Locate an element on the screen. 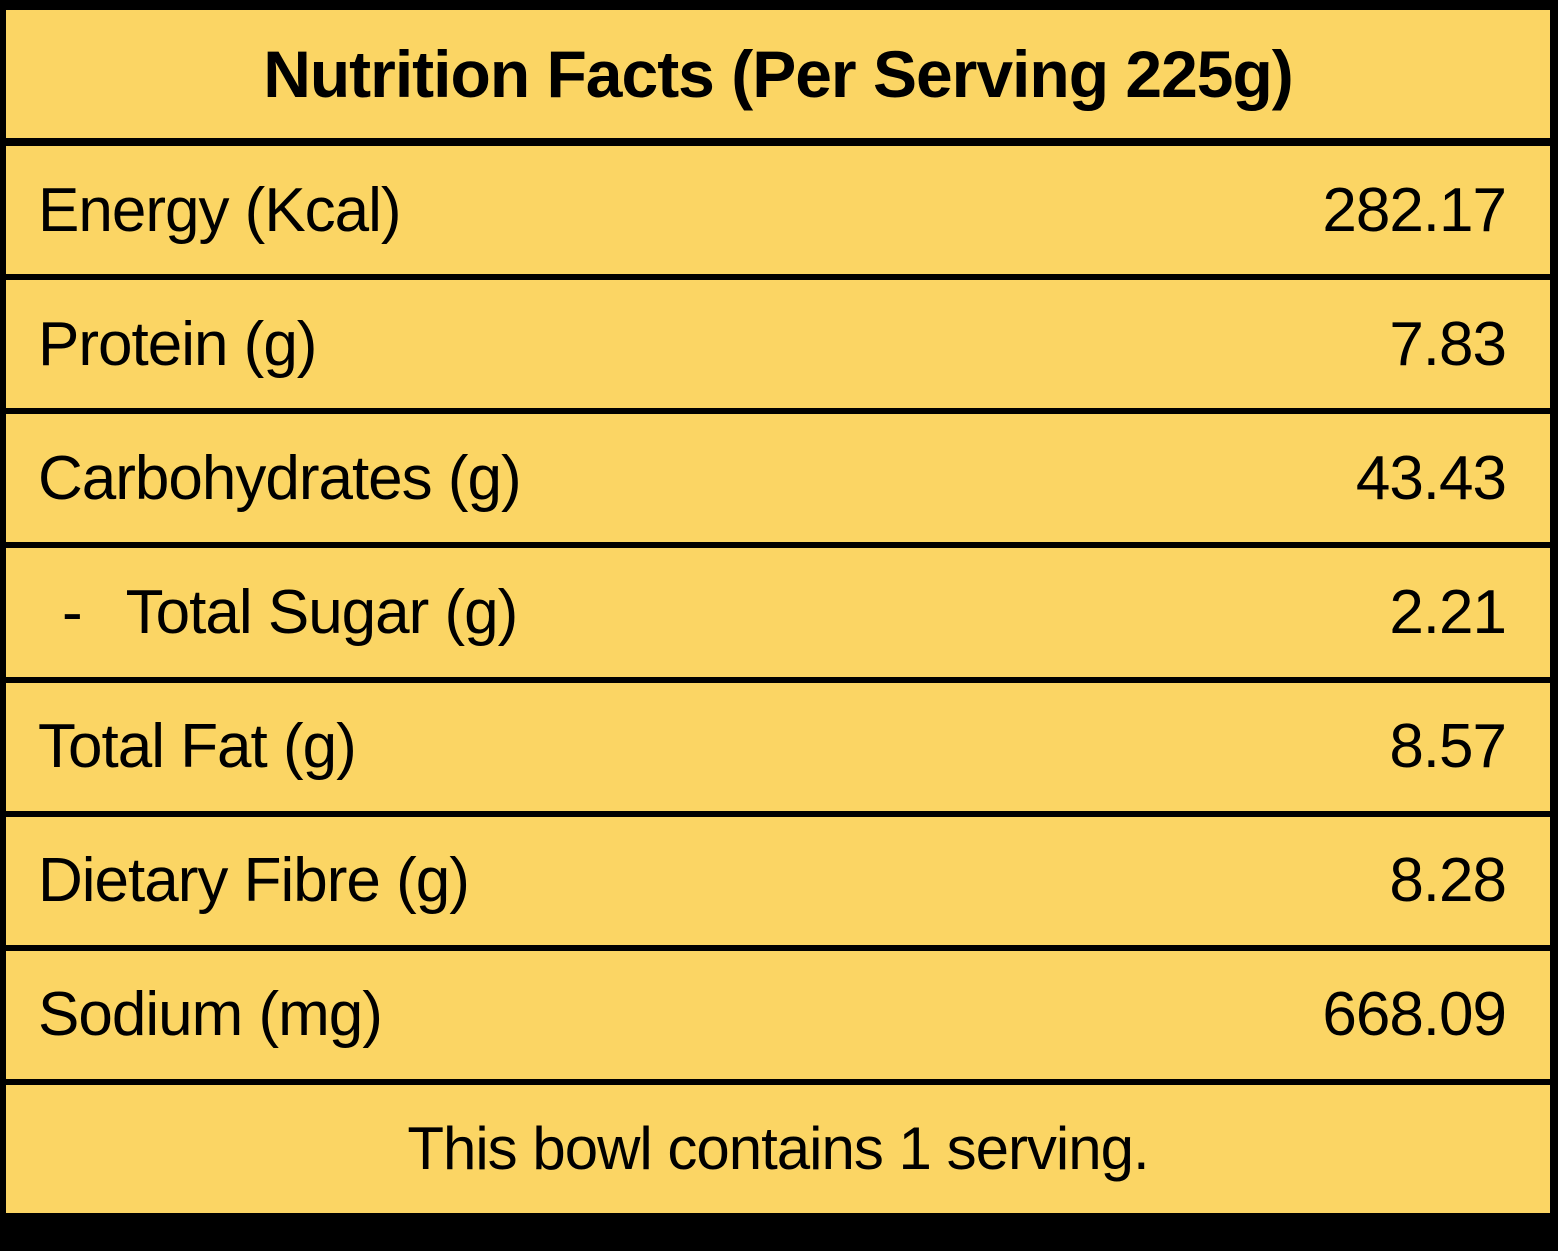  row-value: 8.57 is located at coordinates (1448, 747).